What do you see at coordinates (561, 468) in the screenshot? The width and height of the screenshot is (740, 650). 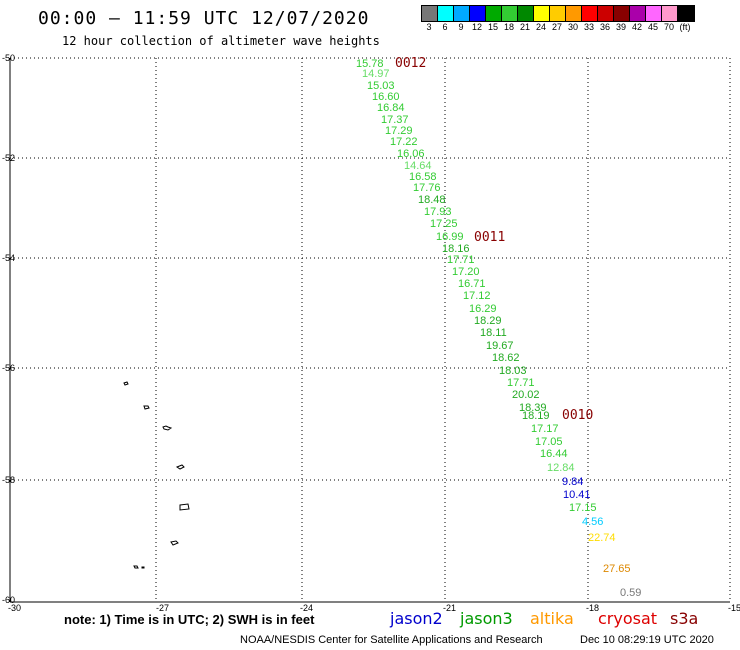 I see `wave-height-value: 12.84` at bounding box center [561, 468].